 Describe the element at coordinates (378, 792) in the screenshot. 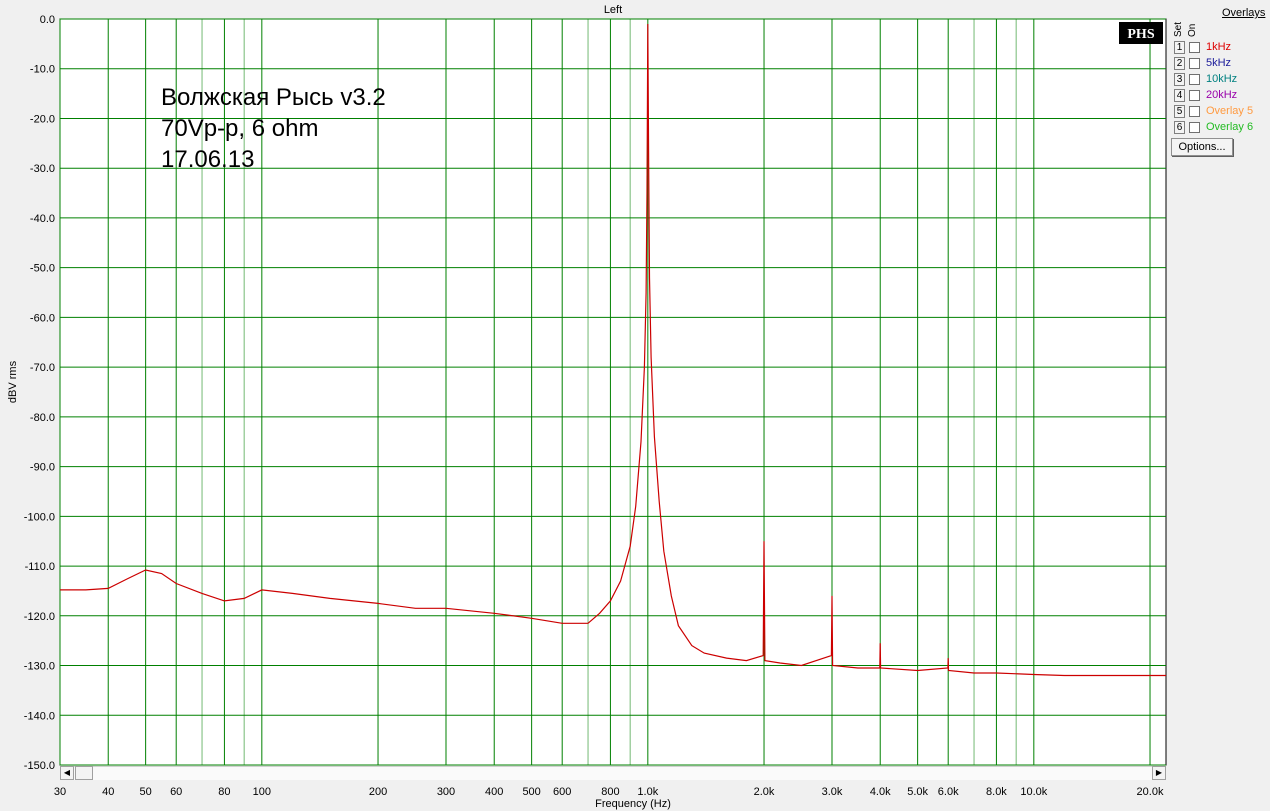

I see `x-tick-label: 200` at that location.